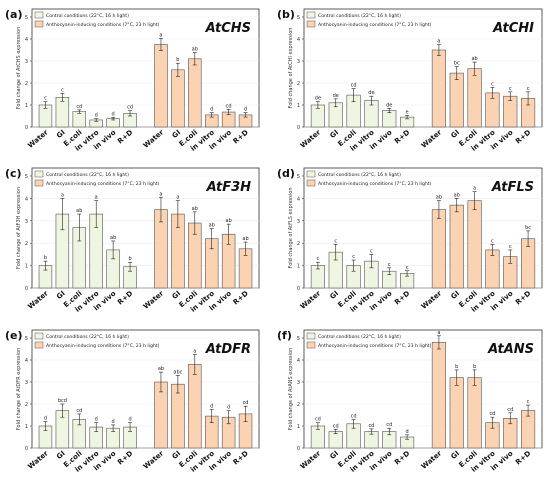  What do you see at coordinates (457, 64) in the screenshot?
I see `significance-letter: bc` at bounding box center [457, 64].